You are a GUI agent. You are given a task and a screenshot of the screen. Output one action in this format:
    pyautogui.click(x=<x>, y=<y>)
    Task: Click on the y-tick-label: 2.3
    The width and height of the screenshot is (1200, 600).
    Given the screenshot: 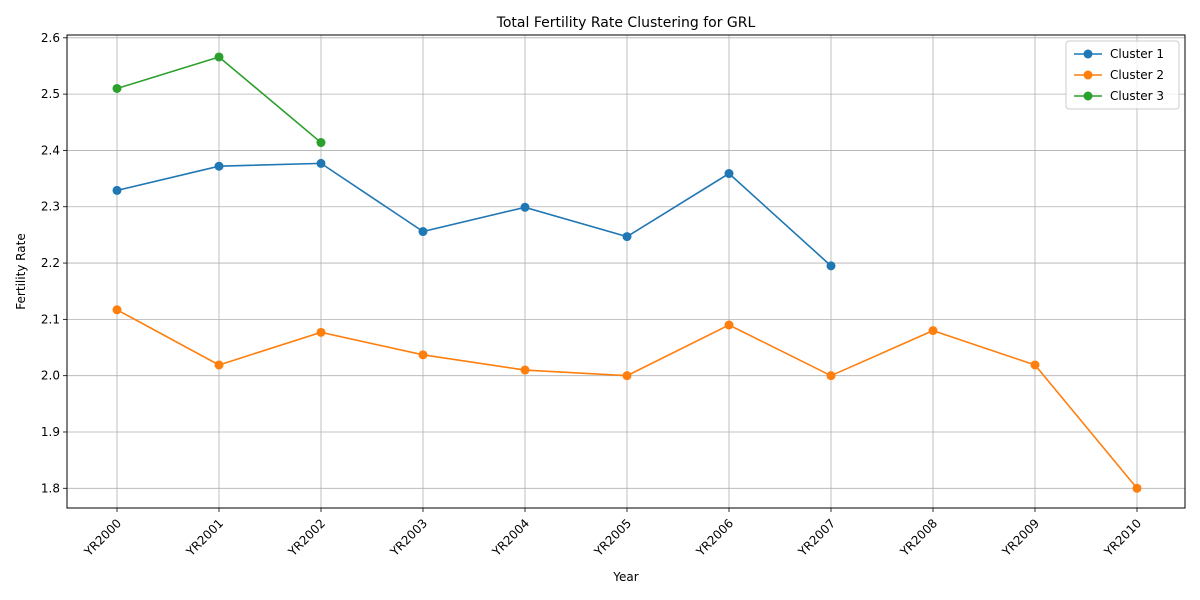 What is the action you would take?
    pyautogui.click(x=50, y=207)
    